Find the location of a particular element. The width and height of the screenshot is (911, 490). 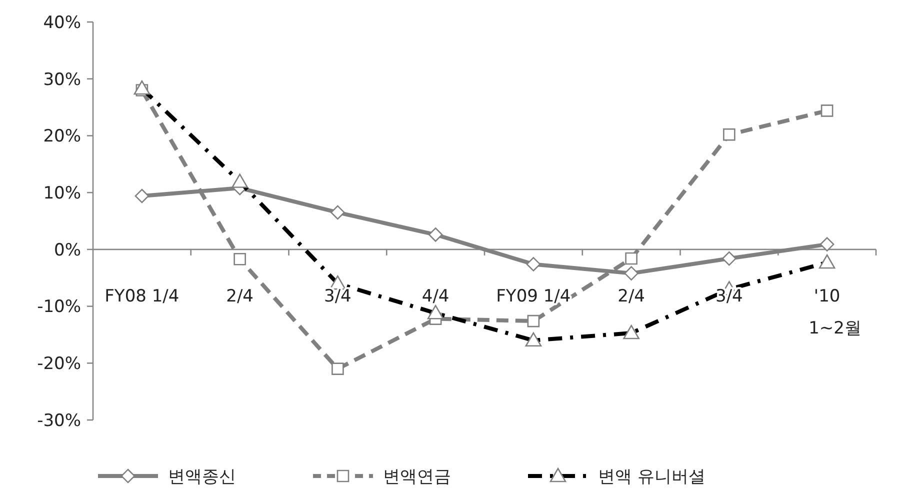

y-tick-label: 40% is located at coordinates (62, 22).